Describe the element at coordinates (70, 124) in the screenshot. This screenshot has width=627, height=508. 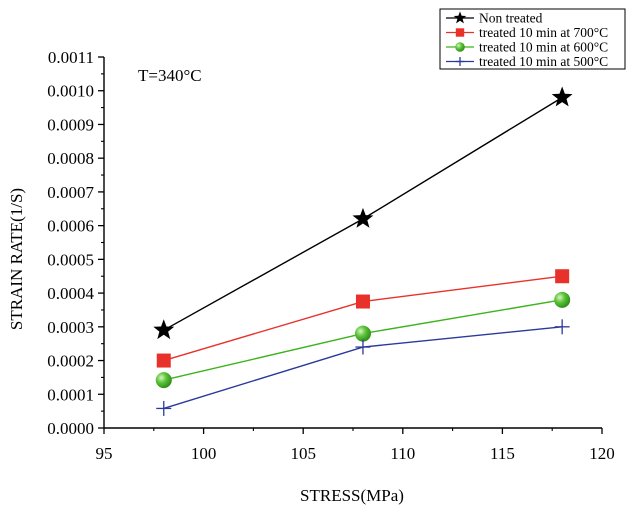
I see `y-tick-label: 0.0009` at that location.